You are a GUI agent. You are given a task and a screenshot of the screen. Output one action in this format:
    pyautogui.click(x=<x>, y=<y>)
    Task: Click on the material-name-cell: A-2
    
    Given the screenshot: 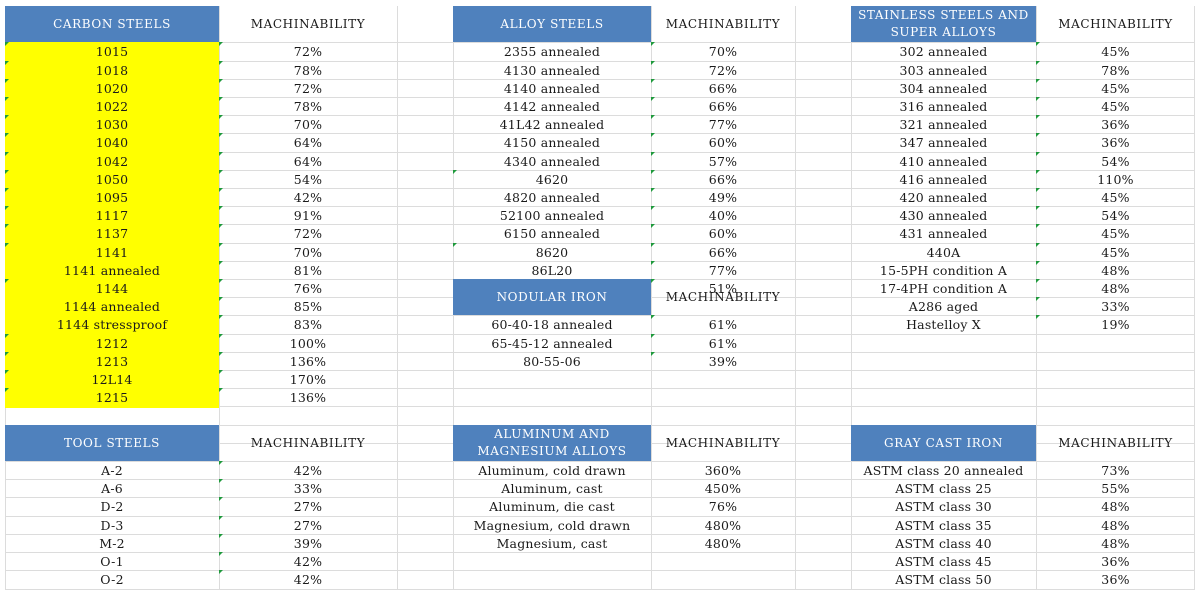 What is the action you would take?
    pyautogui.click(x=112, y=470)
    